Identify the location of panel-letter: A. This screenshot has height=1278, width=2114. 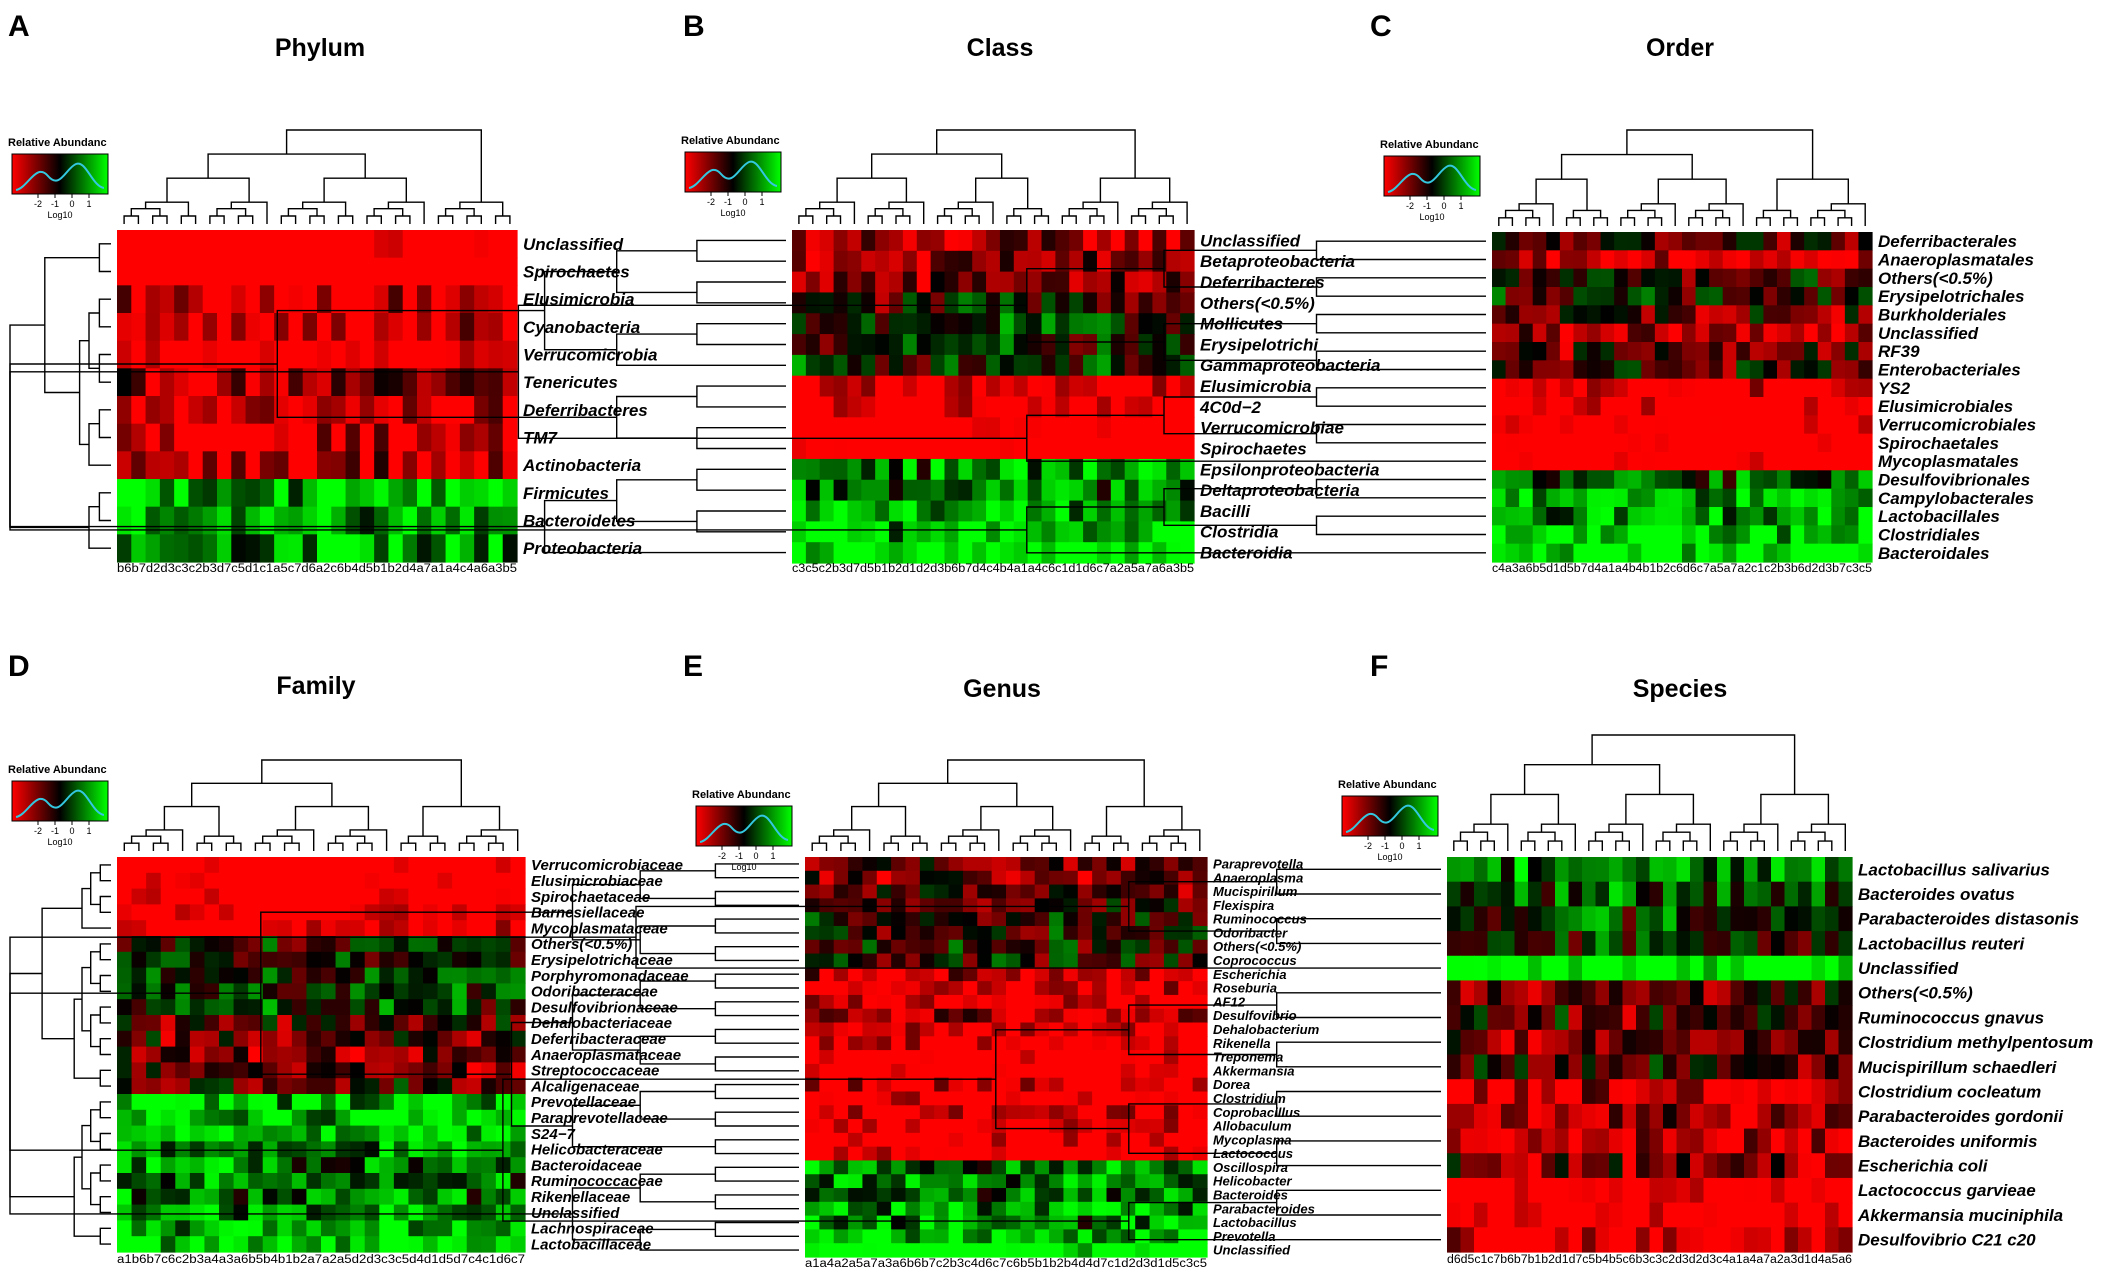
(19, 26).